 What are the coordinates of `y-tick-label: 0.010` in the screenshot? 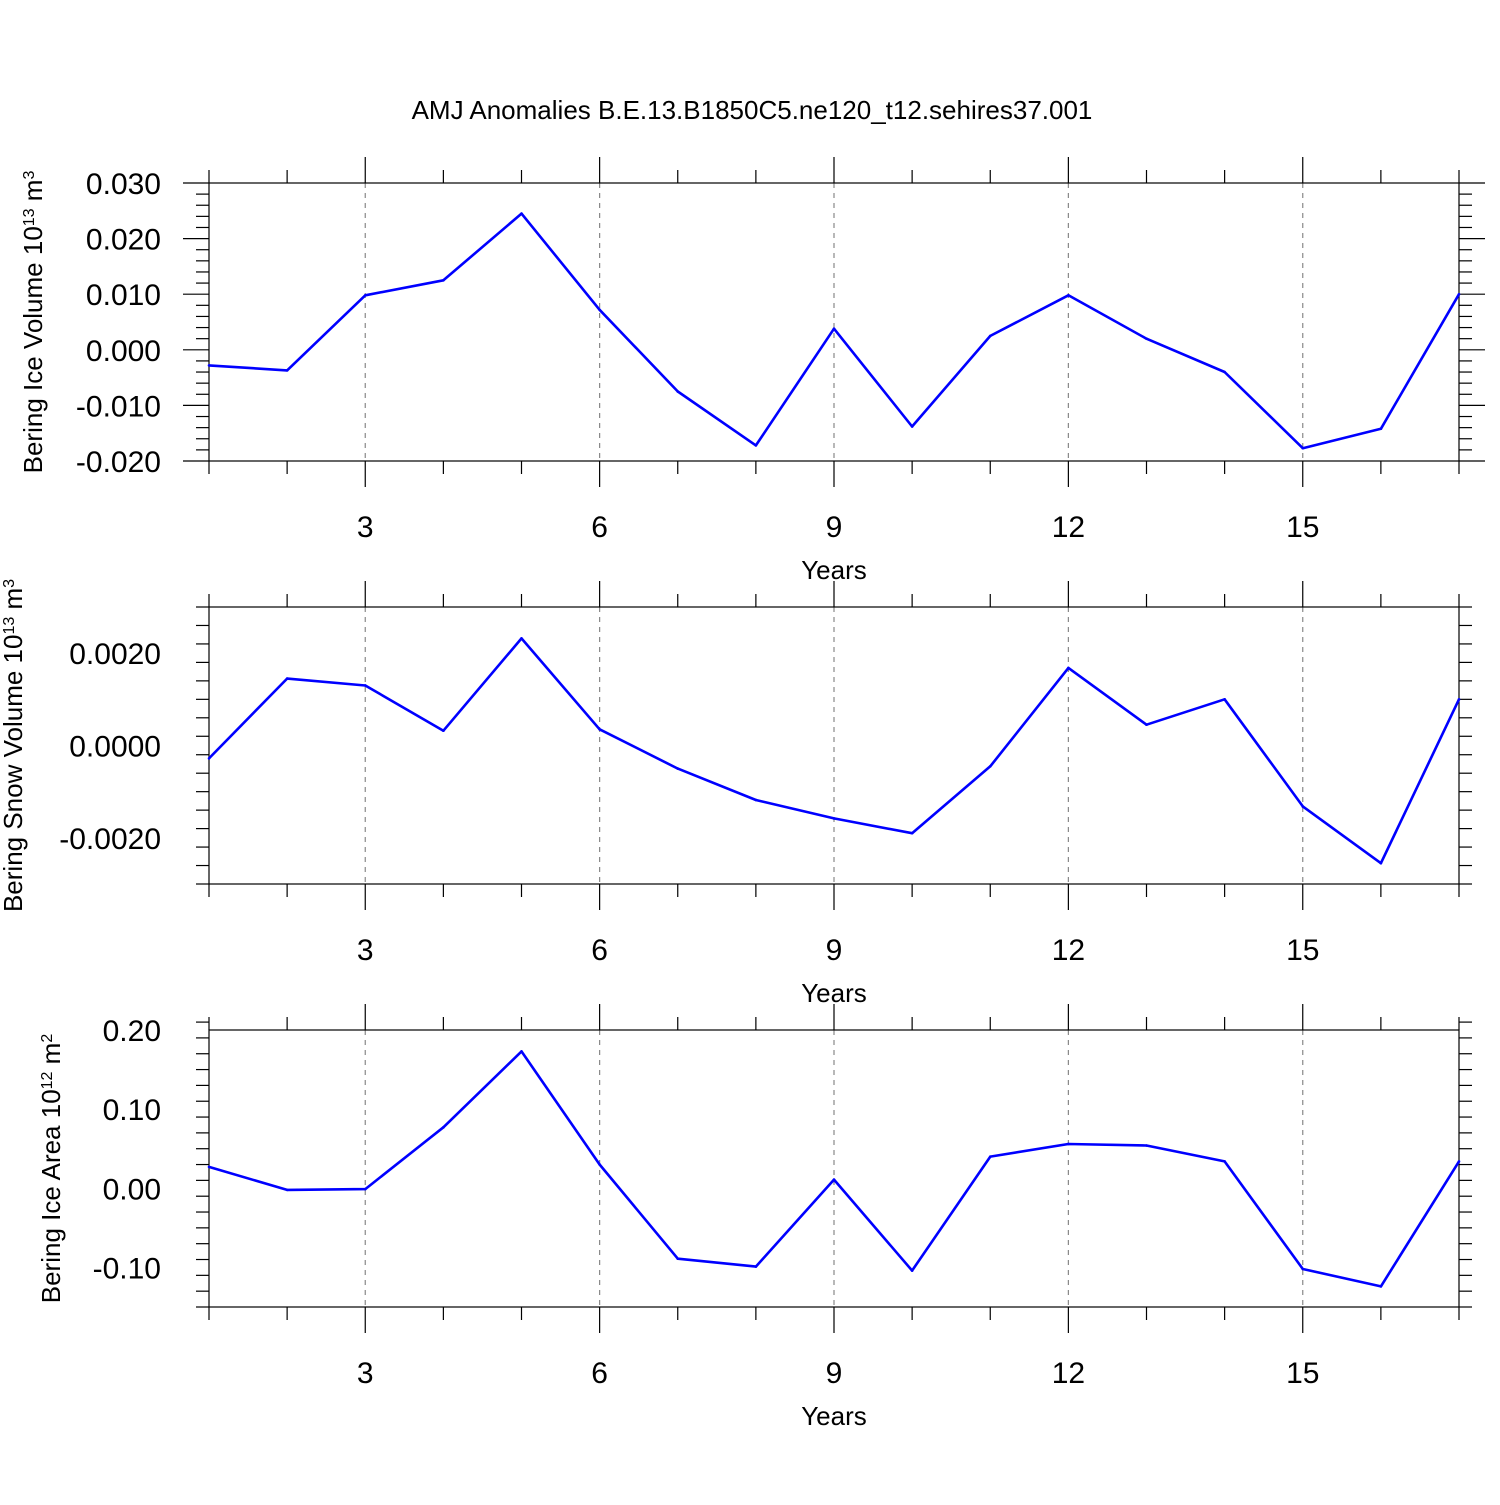 It's located at (123, 295).